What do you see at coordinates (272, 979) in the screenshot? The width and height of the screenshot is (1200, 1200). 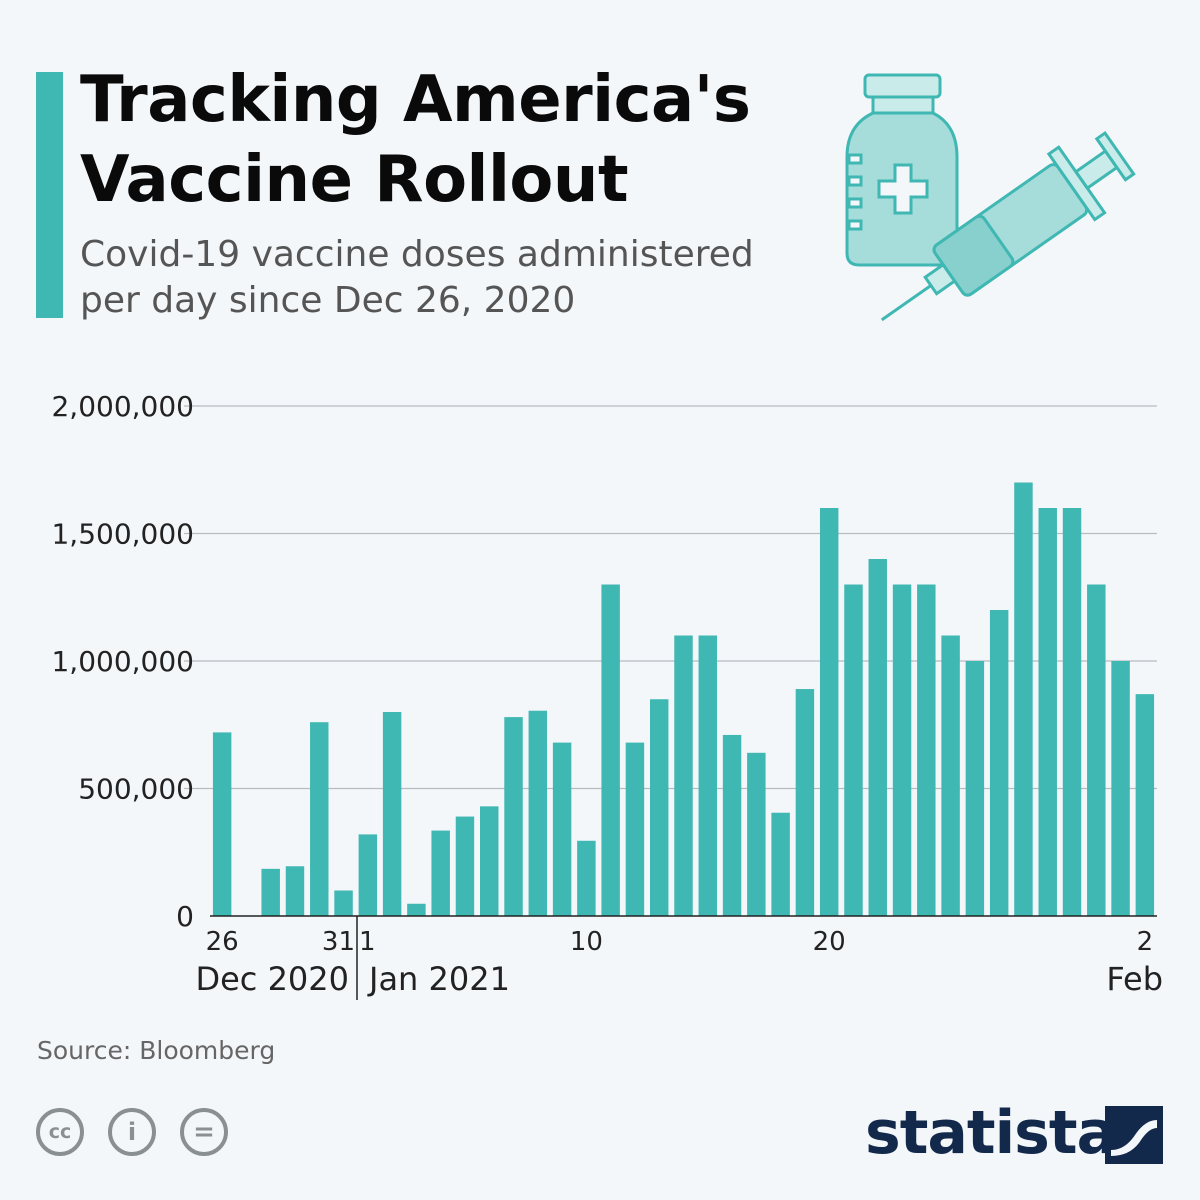 I see `x-period-label: Dec 2020` at bounding box center [272, 979].